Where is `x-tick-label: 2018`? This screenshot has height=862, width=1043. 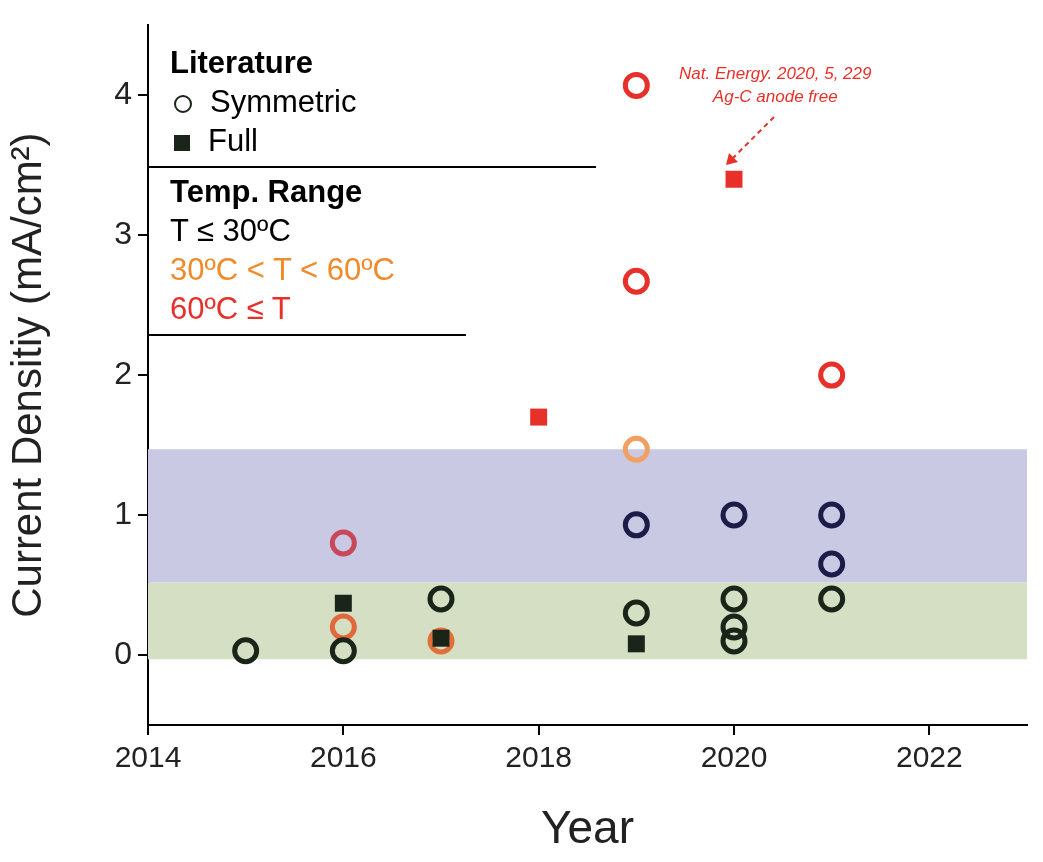
x-tick-label: 2018 is located at coordinates (539, 757).